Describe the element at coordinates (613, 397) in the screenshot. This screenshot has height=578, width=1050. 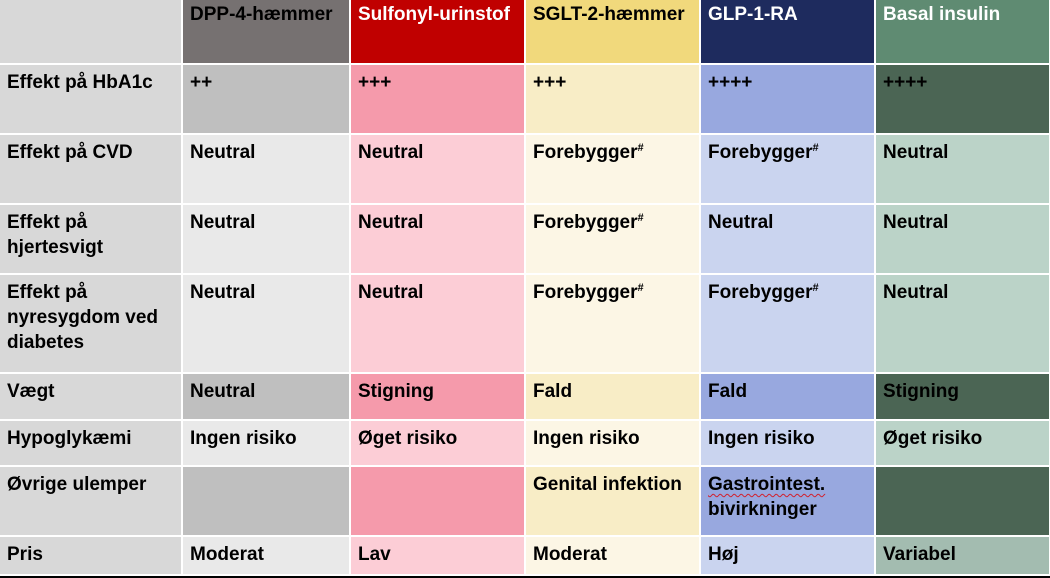
I see `table-cell: Fald` at that location.